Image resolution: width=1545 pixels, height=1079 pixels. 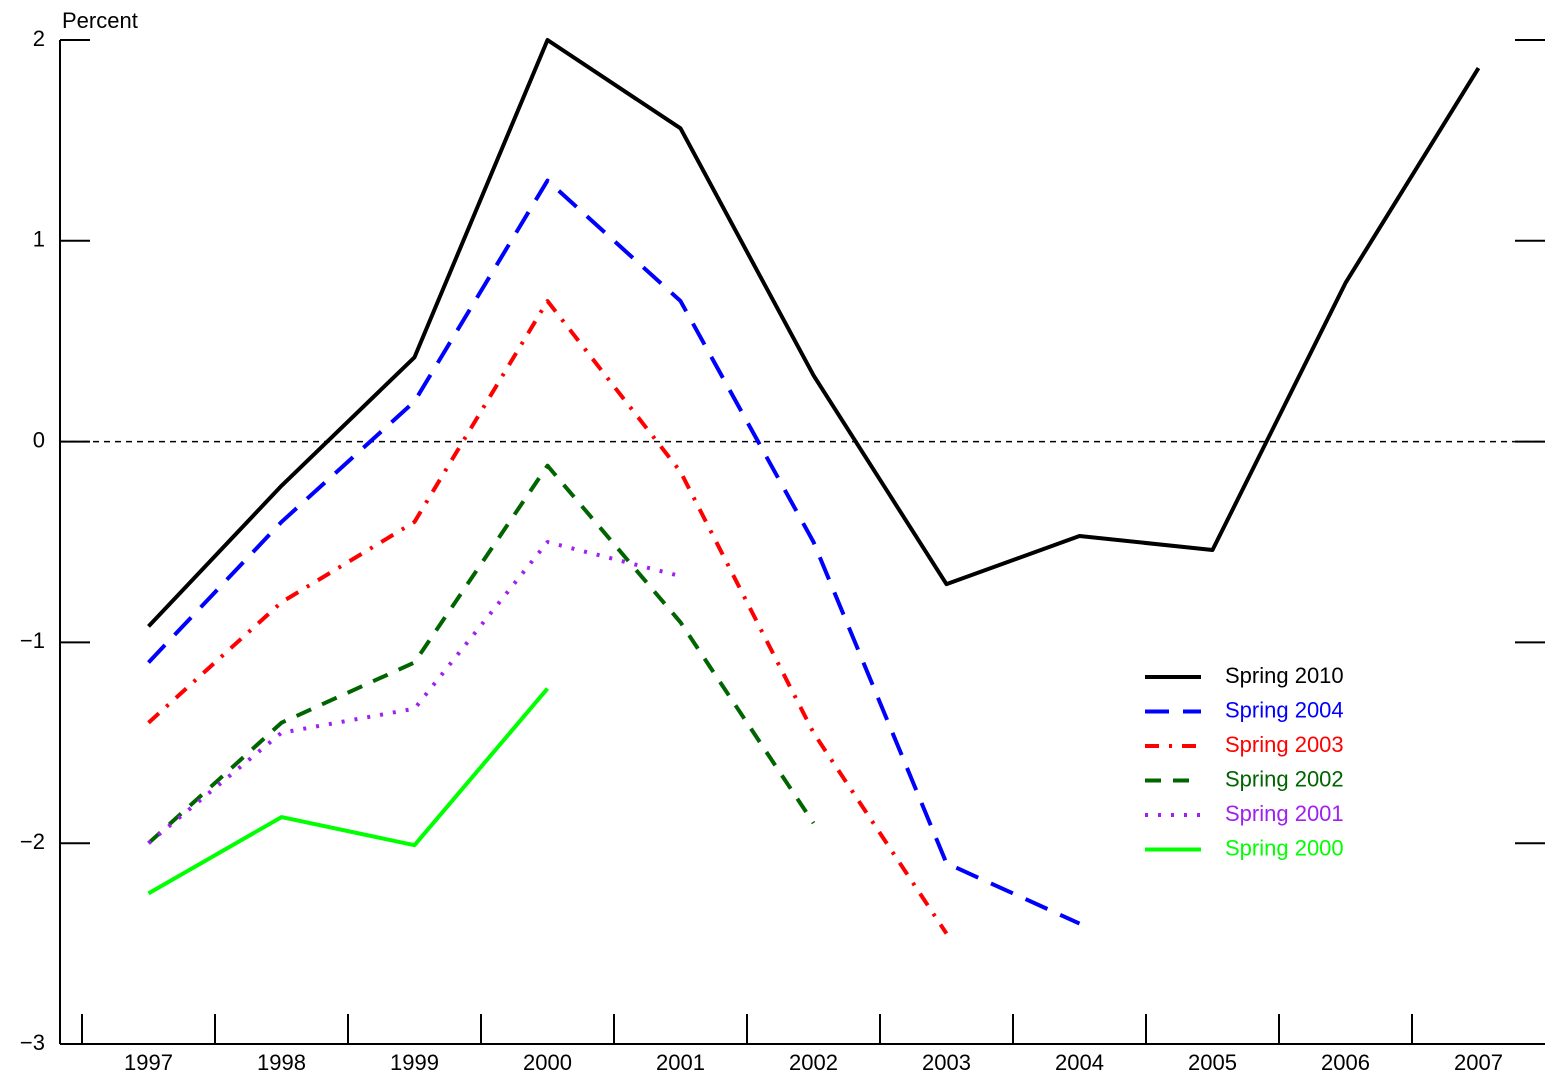 What do you see at coordinates (1284, 813) in the screenshot?
I see `legend-label: Spring 2001` at bounding box center [1284, 813].